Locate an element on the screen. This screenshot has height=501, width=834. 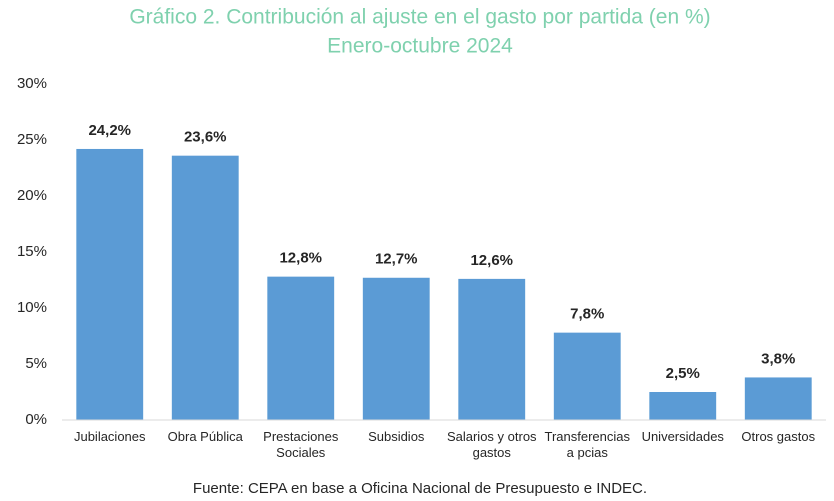
x-tick-label-box: Obra Pública is located at coordinates (205, 436).